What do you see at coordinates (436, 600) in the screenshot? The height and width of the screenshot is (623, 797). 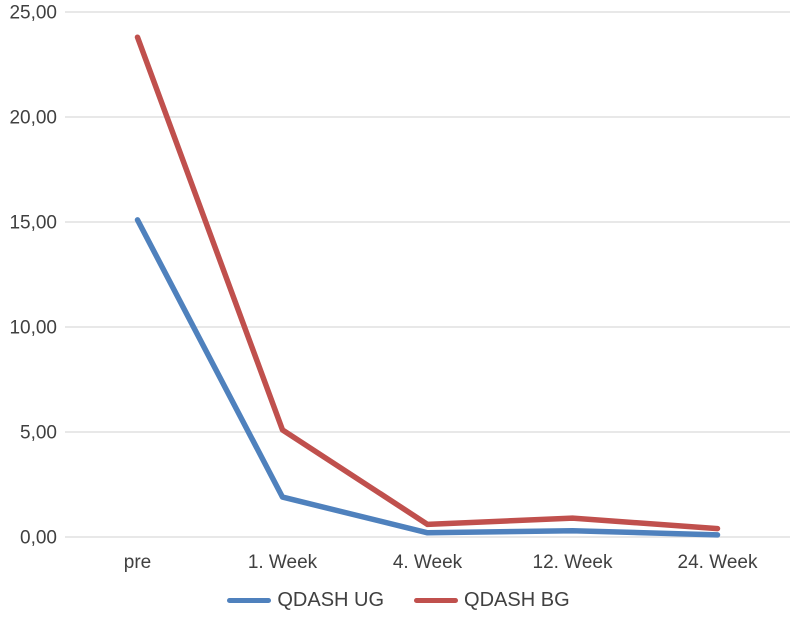 I see `legend-line-swatch-qdash-bg` at bounding box center [436, 600].